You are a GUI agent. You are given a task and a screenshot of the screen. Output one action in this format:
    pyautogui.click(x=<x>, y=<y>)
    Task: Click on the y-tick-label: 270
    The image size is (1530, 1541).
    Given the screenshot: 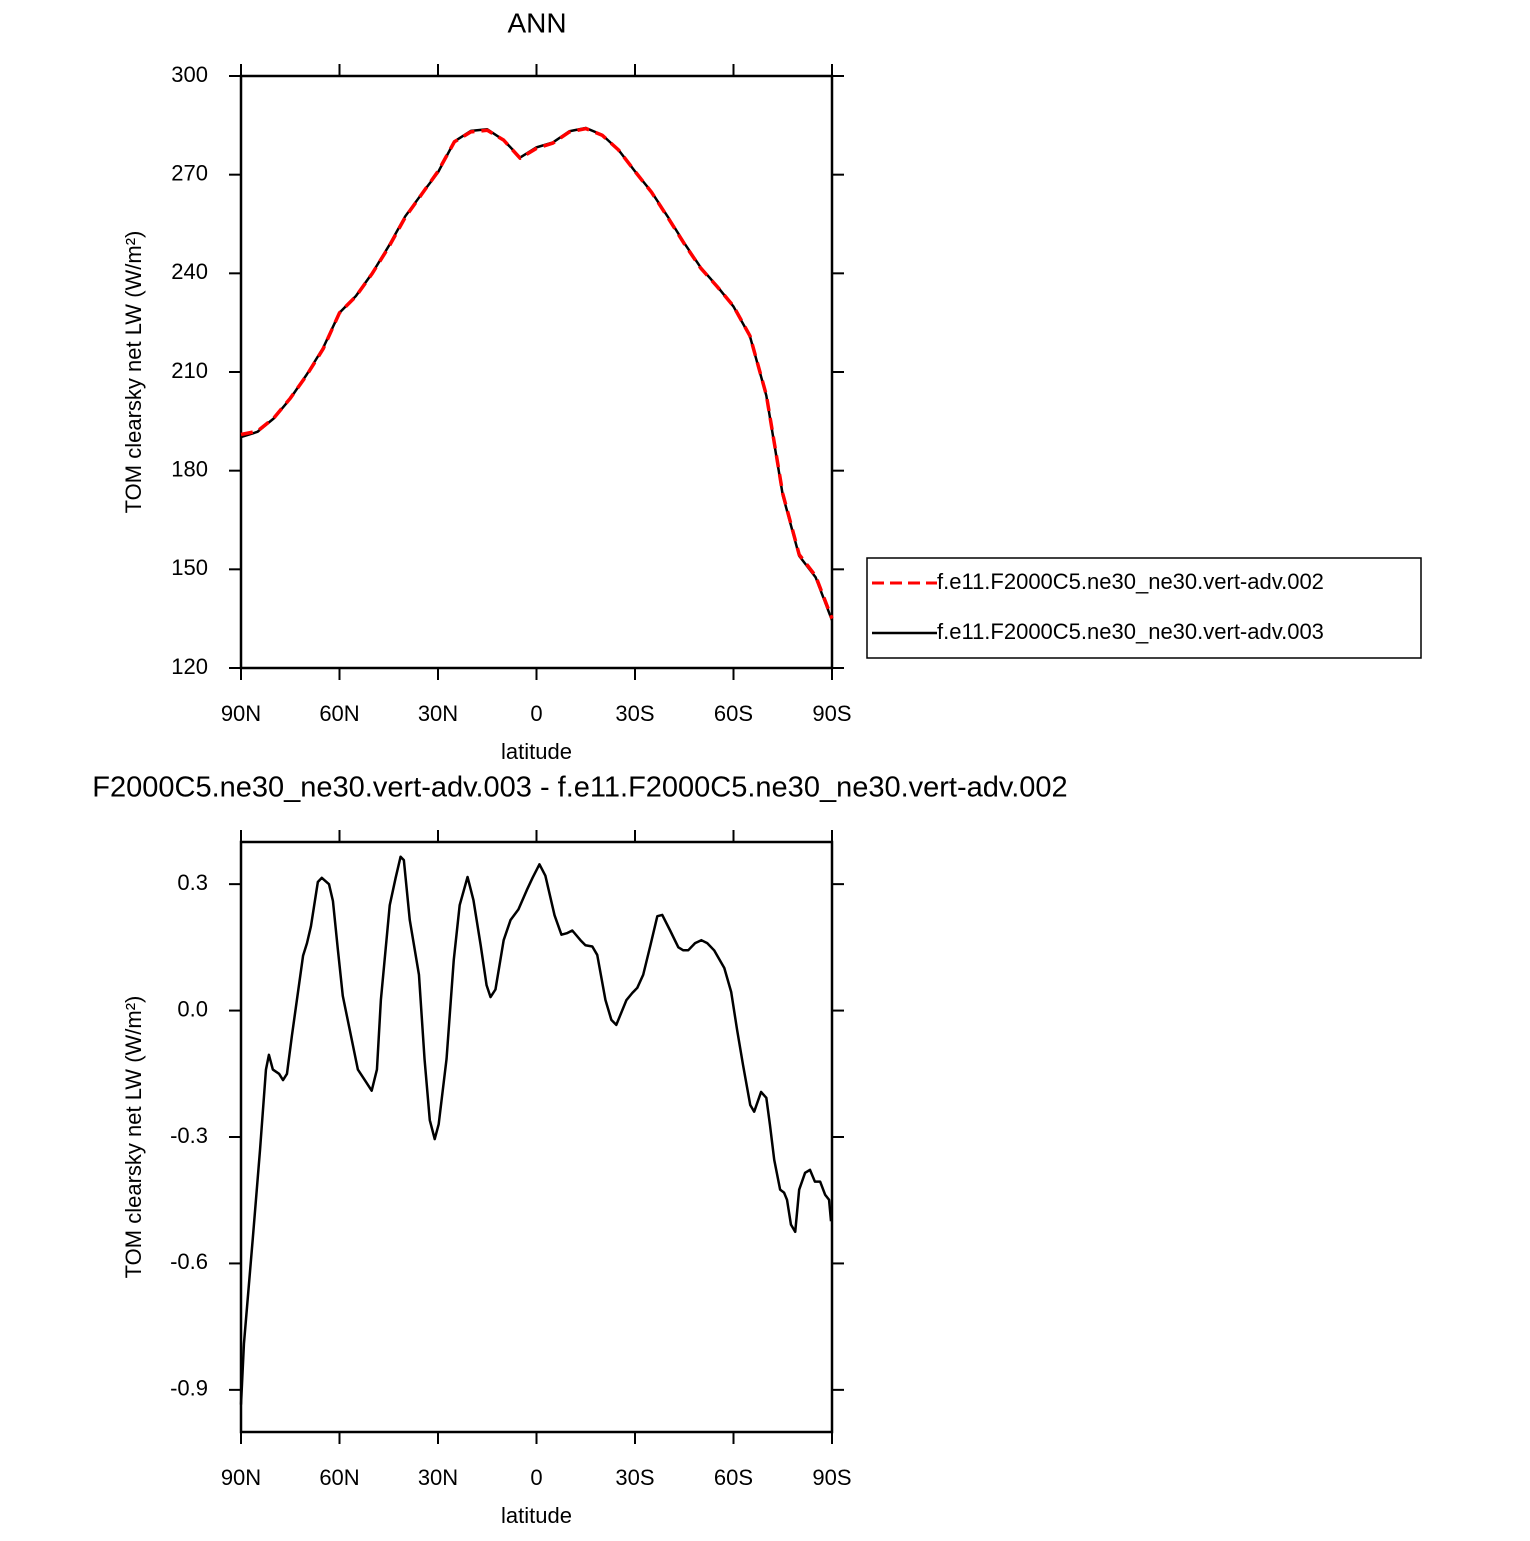 What is the action you would take?
    pyautogui.click(x=189, y=172)
    